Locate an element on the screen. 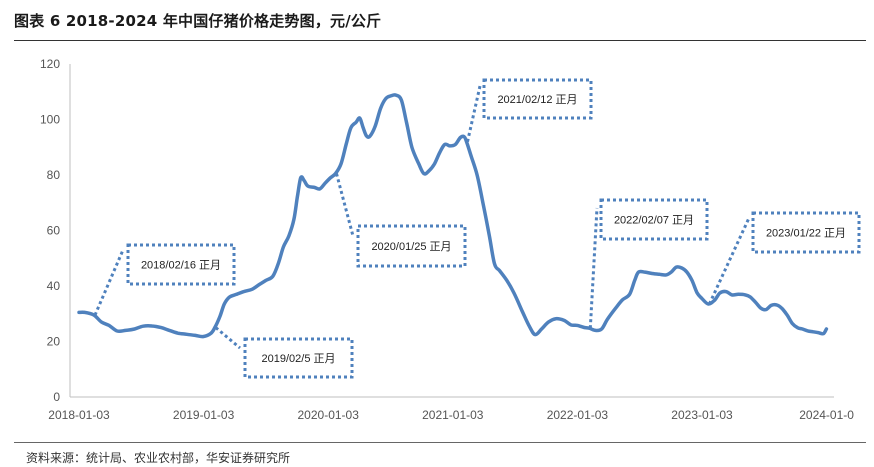 This screenshot has height=467, width=874. annotation-label: 2023/01/22 正月 is located at coordinates (806, 234).